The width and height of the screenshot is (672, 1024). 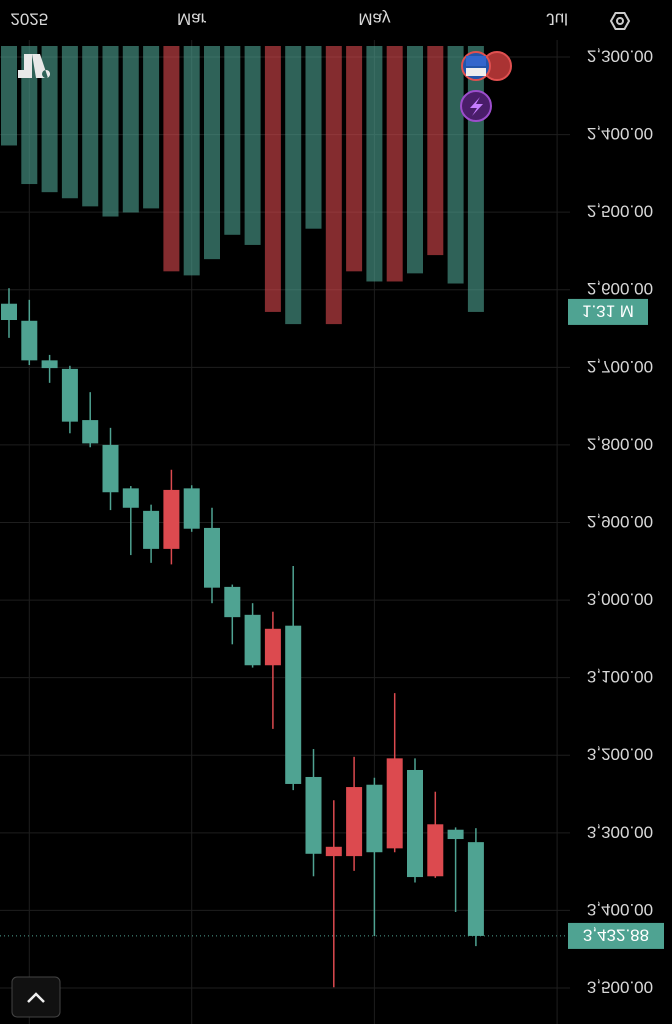 I want to click on last-volume-box, so click(x=608, y=311).